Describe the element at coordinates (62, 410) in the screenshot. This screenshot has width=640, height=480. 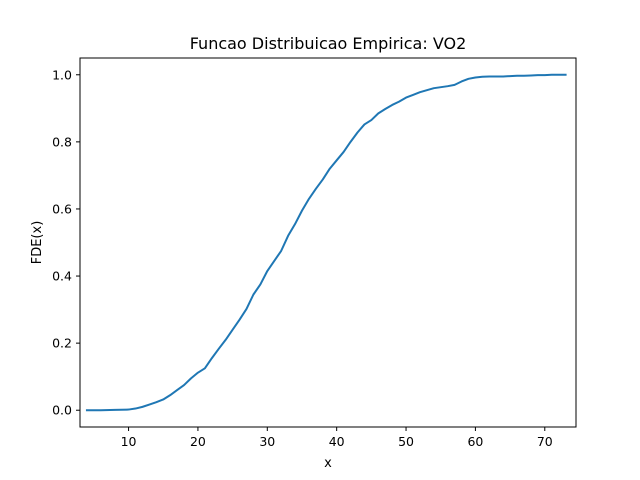
I see `y-tick-label: 0.0` at that location.